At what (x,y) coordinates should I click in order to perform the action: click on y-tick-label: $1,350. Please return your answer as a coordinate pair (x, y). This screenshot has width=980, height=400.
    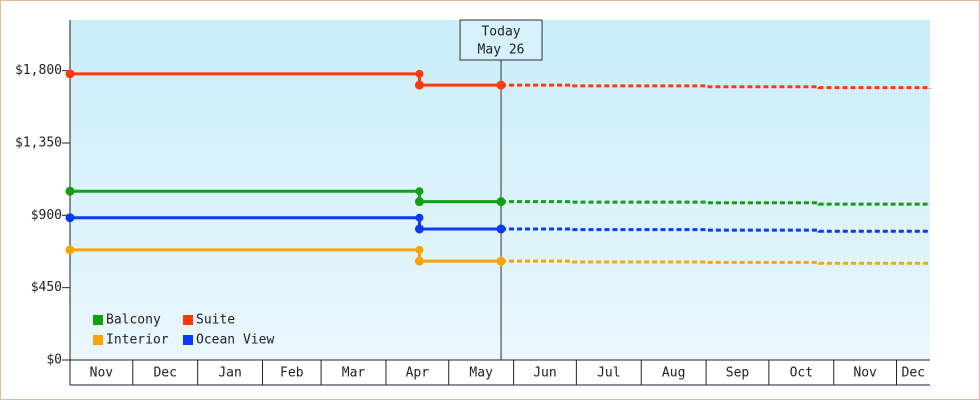
    Looking at the image, I should click on (38, 142).